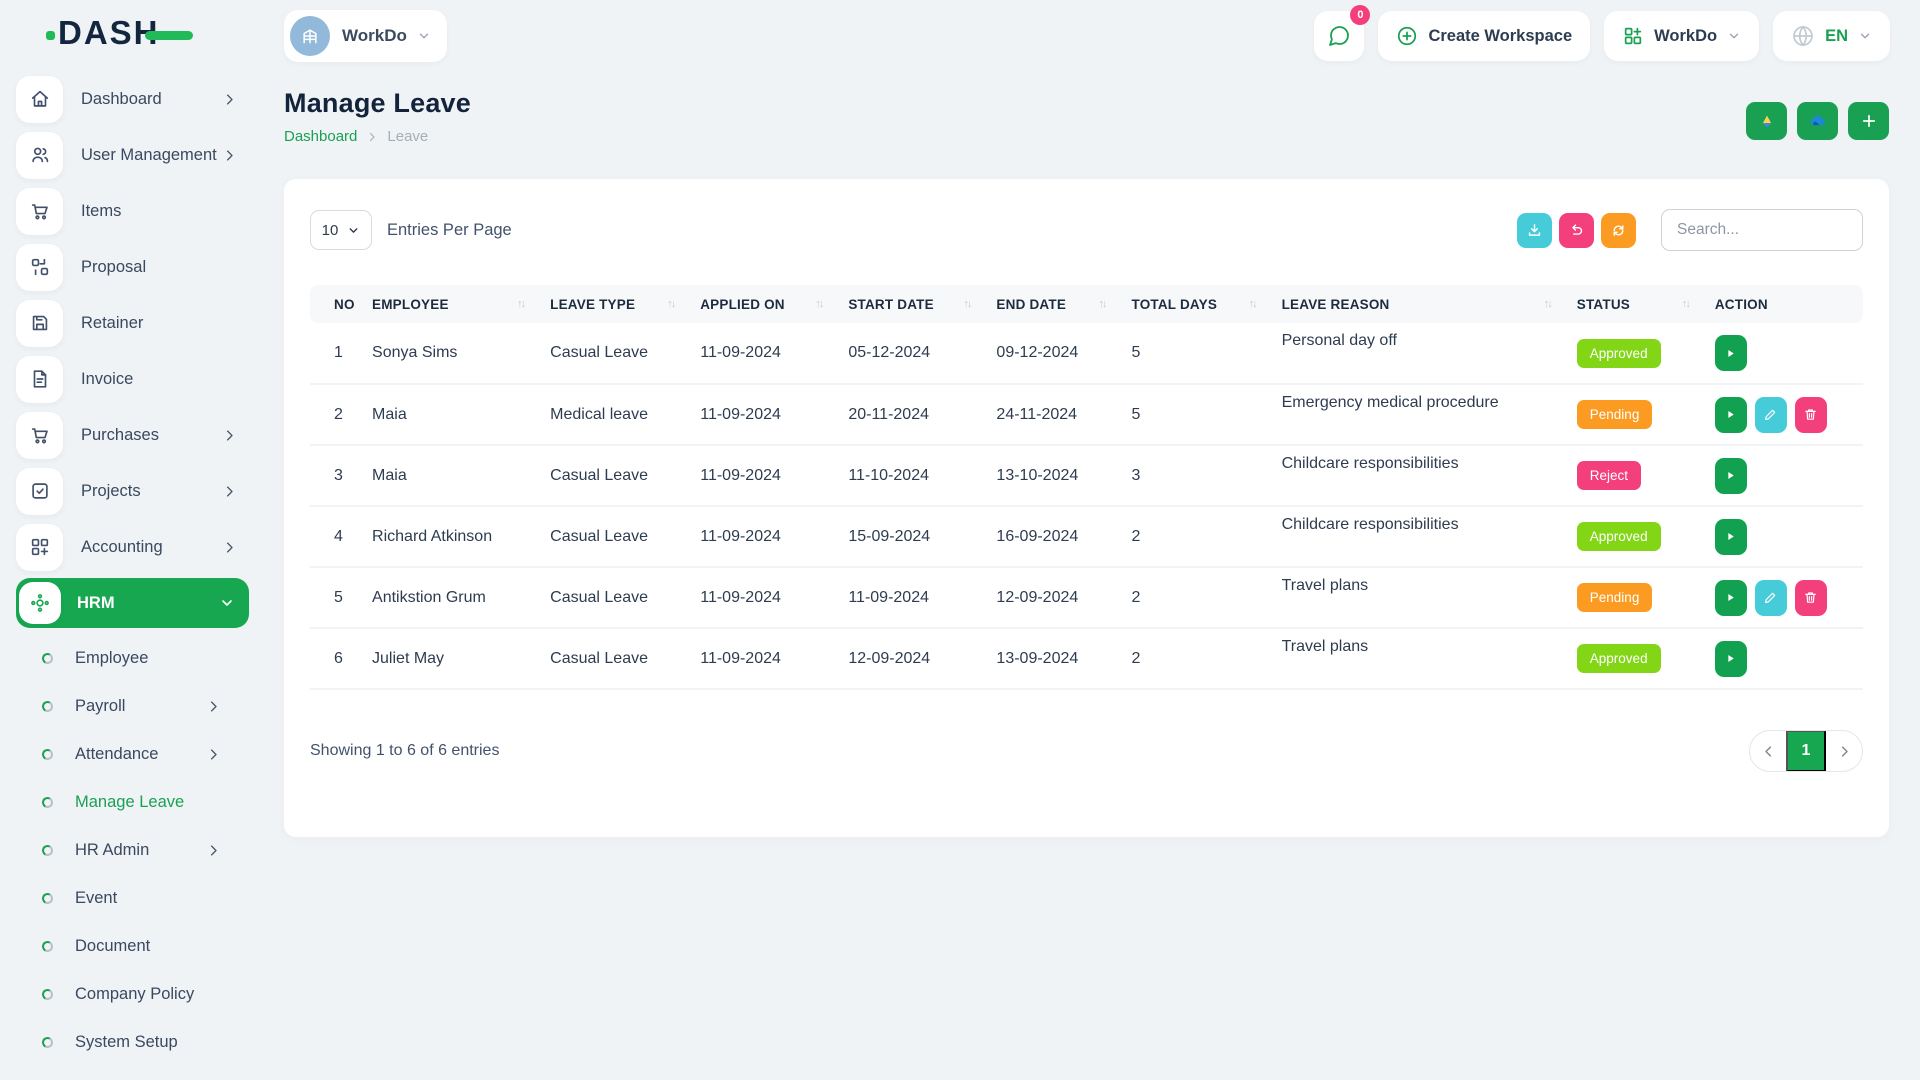  I want to click on showing-entries-text: Showing 1 to 6 of 6 entries, so click(405, 750).